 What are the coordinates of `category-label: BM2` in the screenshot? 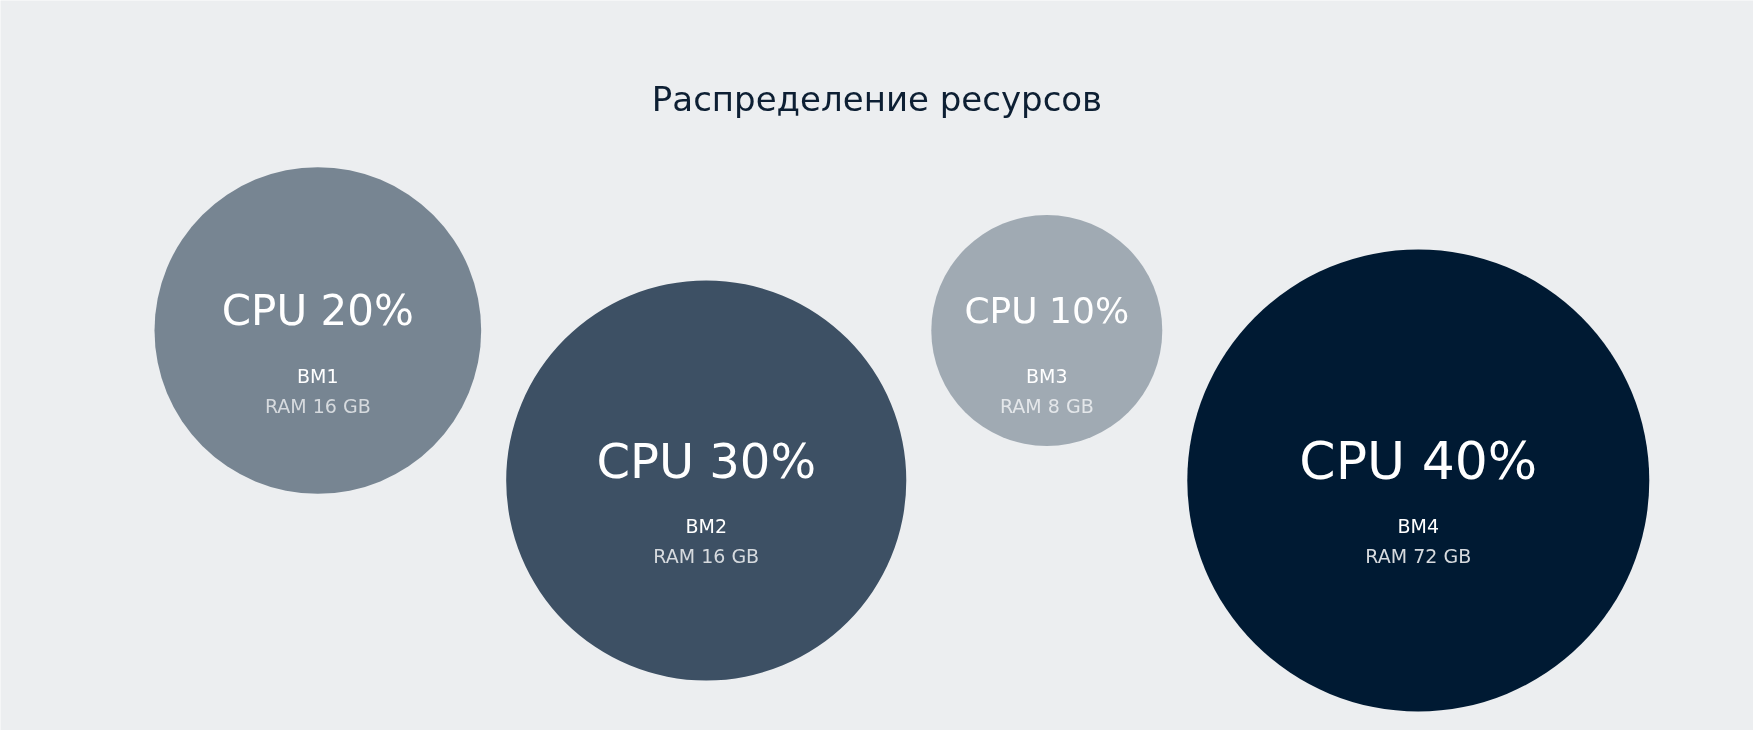 It's located at (706, 525).